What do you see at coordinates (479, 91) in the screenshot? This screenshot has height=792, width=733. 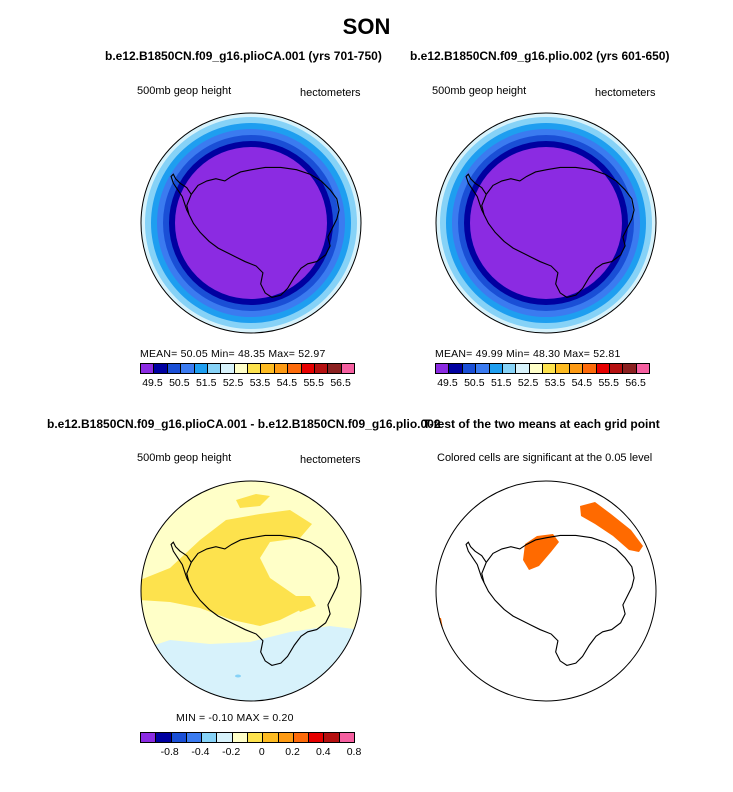 I see `panel-2-variable-label: 500mb geop height` at bounding box center [479, 91].